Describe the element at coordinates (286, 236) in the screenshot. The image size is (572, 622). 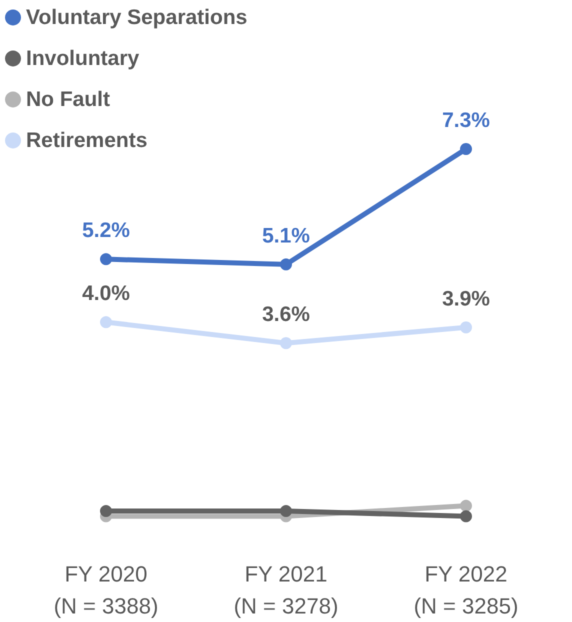
I see `data-label: 5.1%` at that location.